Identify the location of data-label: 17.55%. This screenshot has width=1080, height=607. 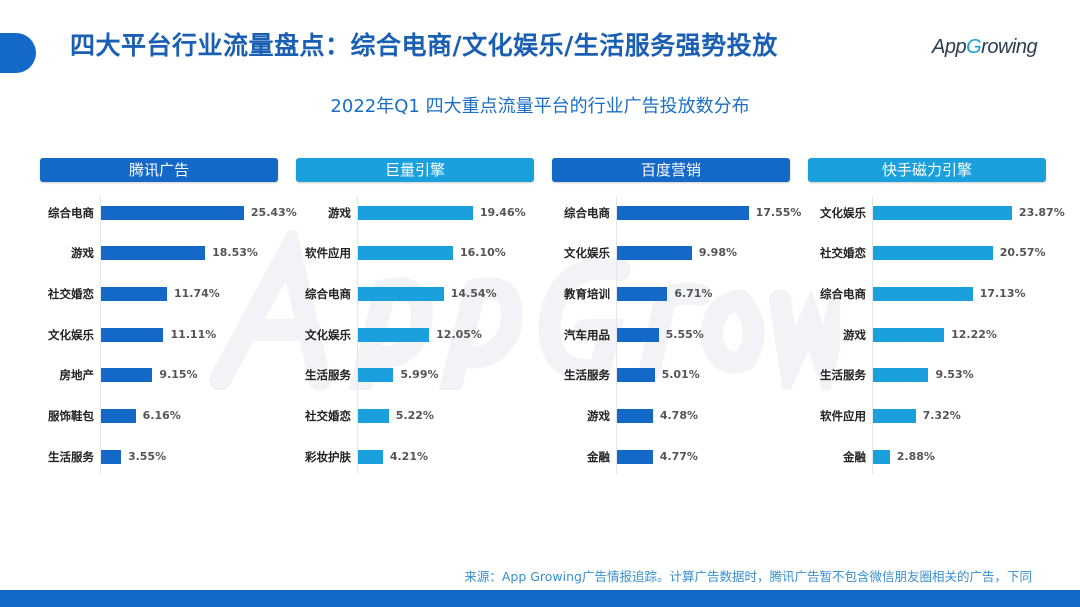
(778, 212).